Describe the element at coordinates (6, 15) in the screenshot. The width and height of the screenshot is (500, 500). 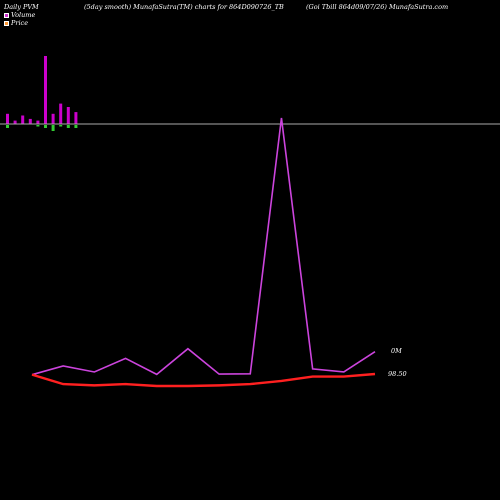
I see `legend-volume-swatch` at that location.